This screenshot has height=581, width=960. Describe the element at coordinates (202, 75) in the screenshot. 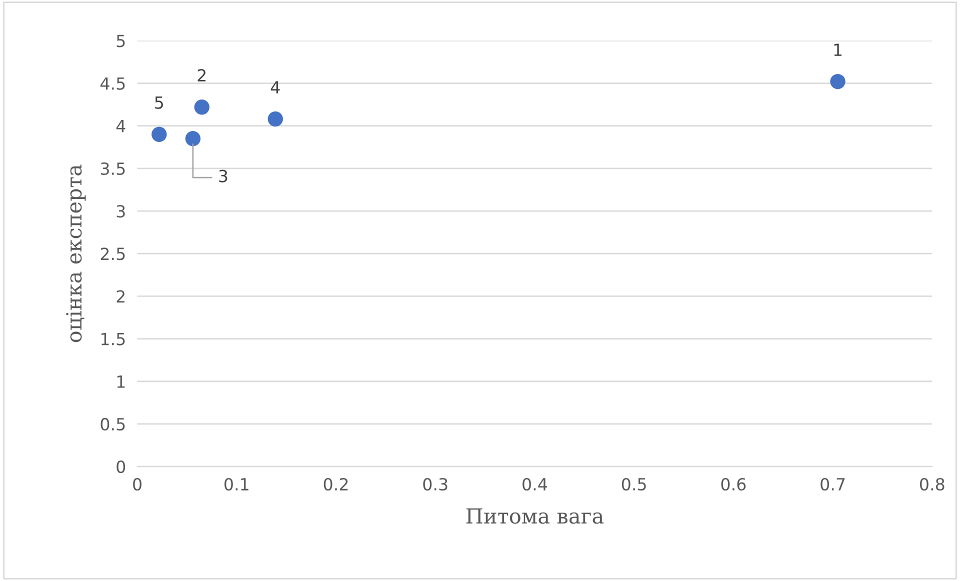

I see `annotation: 2` at that location.